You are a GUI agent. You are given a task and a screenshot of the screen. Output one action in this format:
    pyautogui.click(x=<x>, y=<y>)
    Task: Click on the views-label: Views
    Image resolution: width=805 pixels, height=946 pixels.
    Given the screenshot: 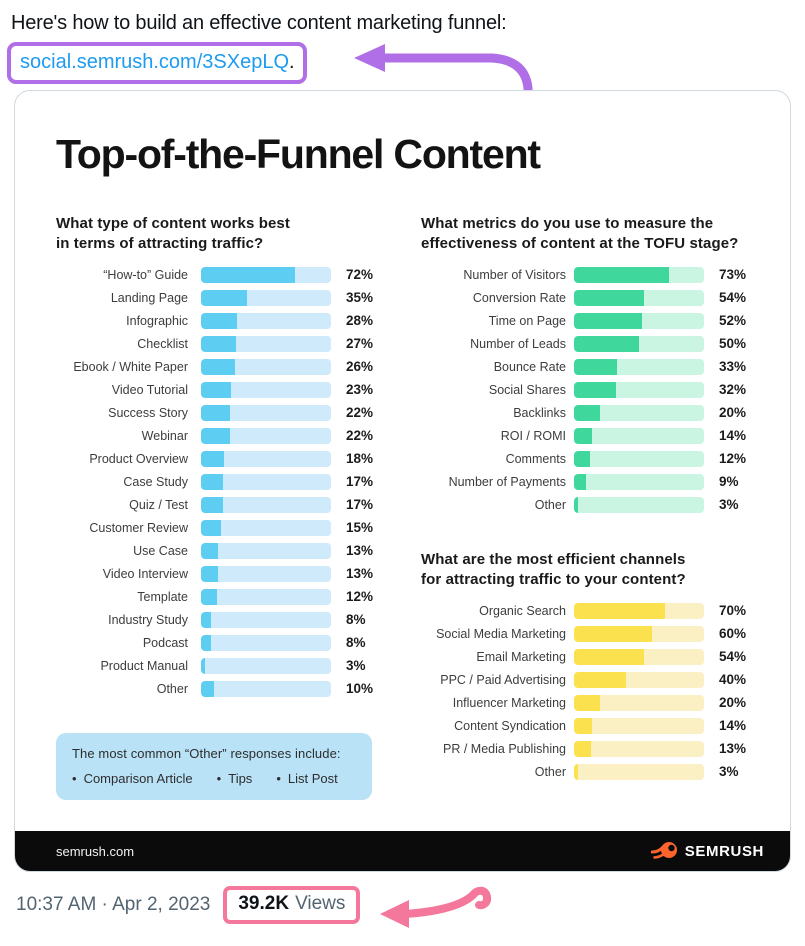 What is the action you would take?
    pyautogui.click(x=320, y=903)
    